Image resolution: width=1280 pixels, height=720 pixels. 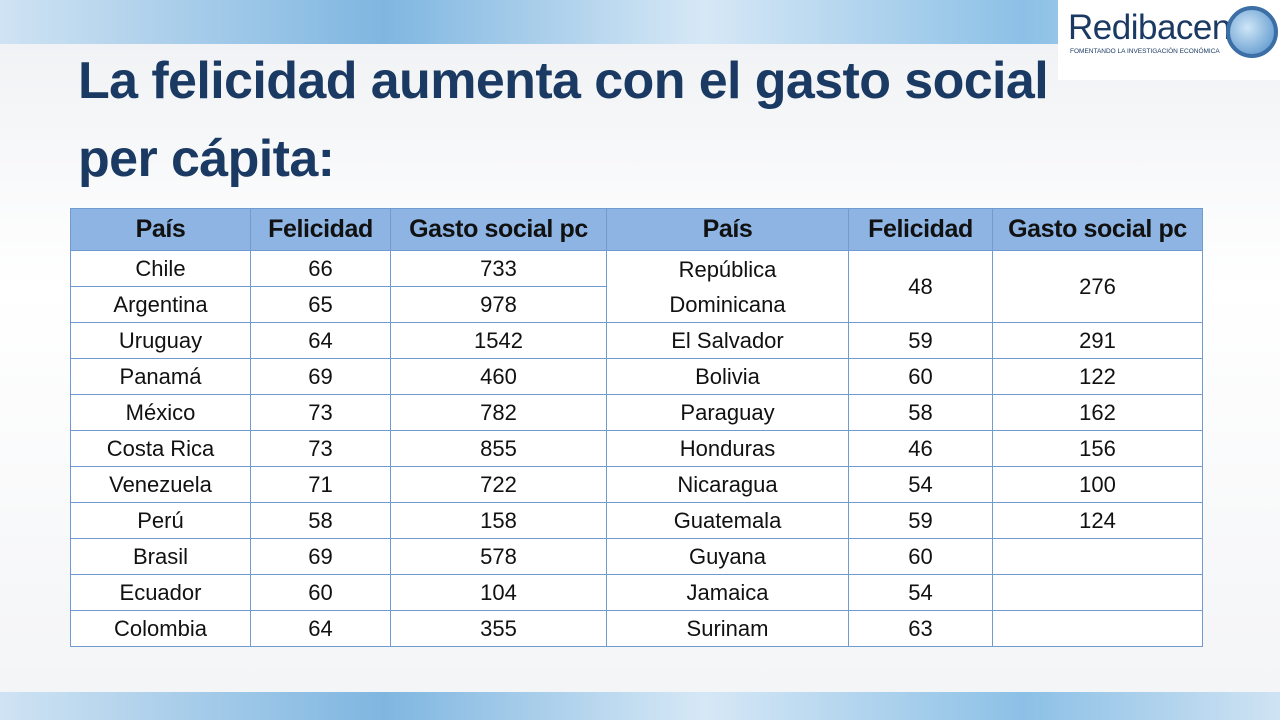 I want to click on cell: 722, so click(x=498, y=484).